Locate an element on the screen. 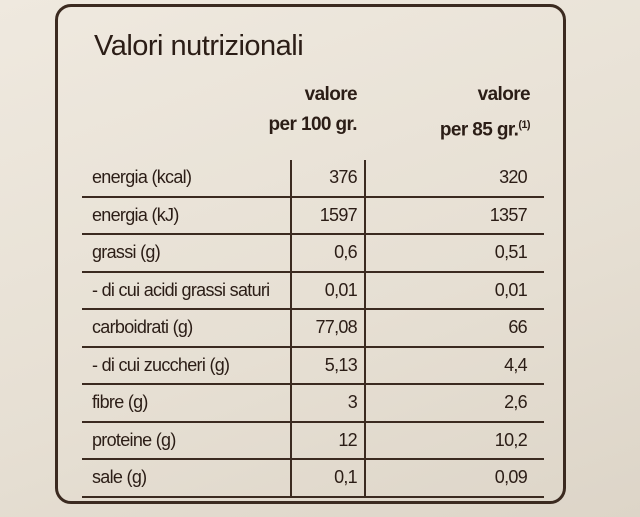 This screenshot has height=517, width=640. table-row: energia (kJ) 1597 1357 is located at coordinates (313, 216).